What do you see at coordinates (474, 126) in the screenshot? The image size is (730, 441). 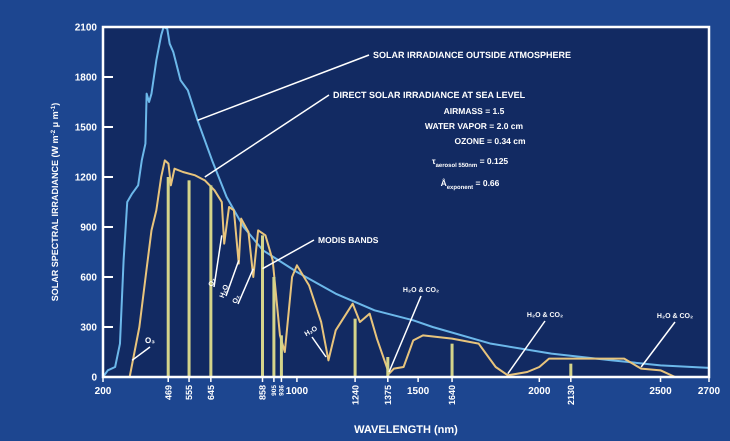 I see `annotation: WATER VAPOR = 2.0 cm` at bounding box center [474, 126].